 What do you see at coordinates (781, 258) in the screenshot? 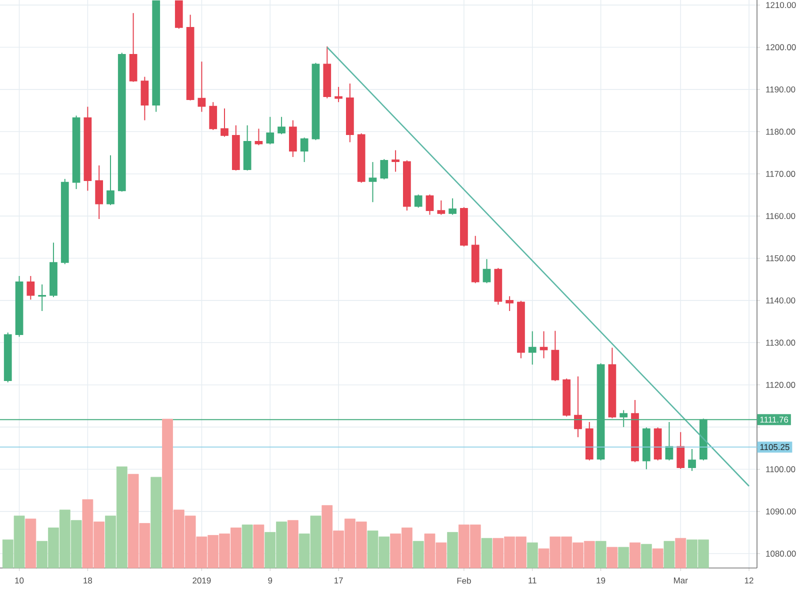
I see `y-tick-label: 1150.00` at bounding box center [781, 258].